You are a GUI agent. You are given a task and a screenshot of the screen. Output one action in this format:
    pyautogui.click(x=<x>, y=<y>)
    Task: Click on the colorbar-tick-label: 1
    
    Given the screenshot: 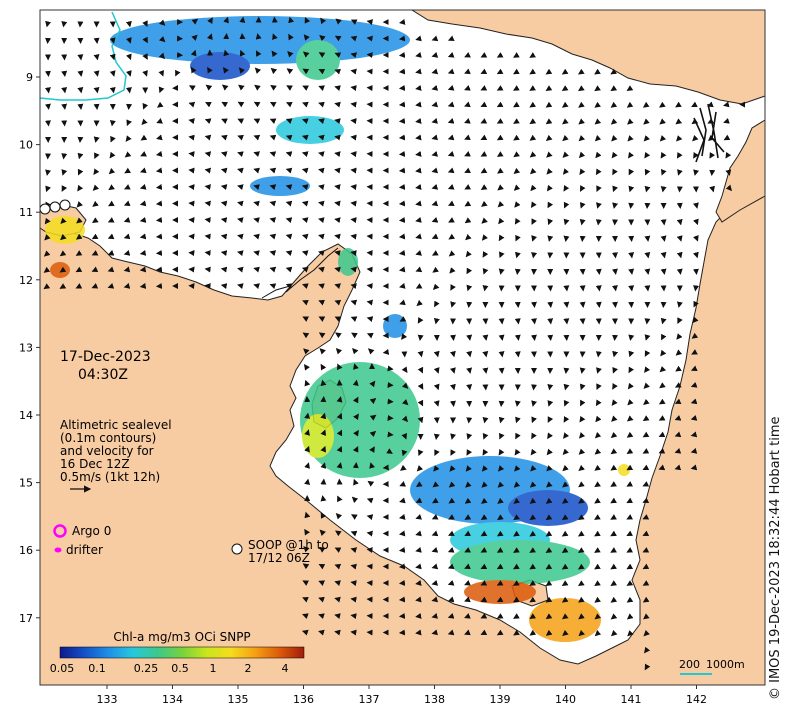 What is the action you would take?
    pyautogui.click(x=213, y=668)
    